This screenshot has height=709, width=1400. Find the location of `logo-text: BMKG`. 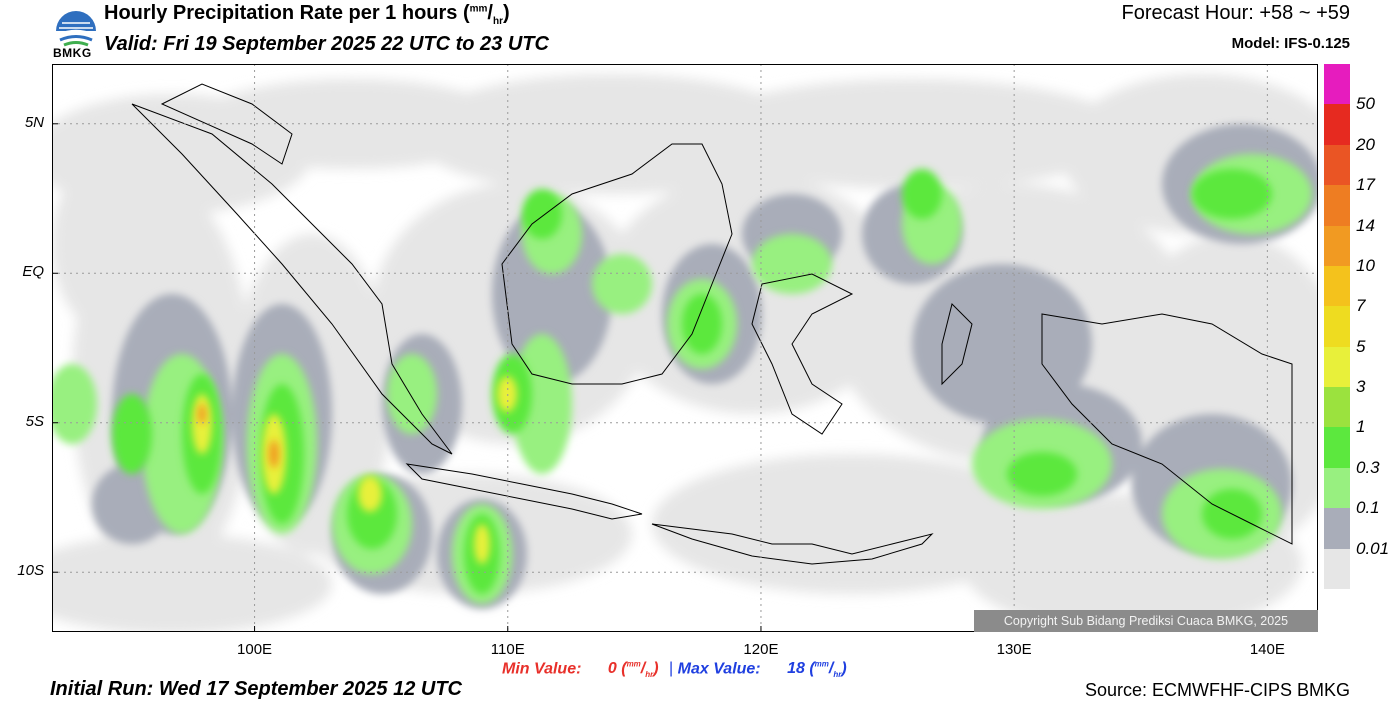

logo-text: BMKG is located at coordinates (72, 53).